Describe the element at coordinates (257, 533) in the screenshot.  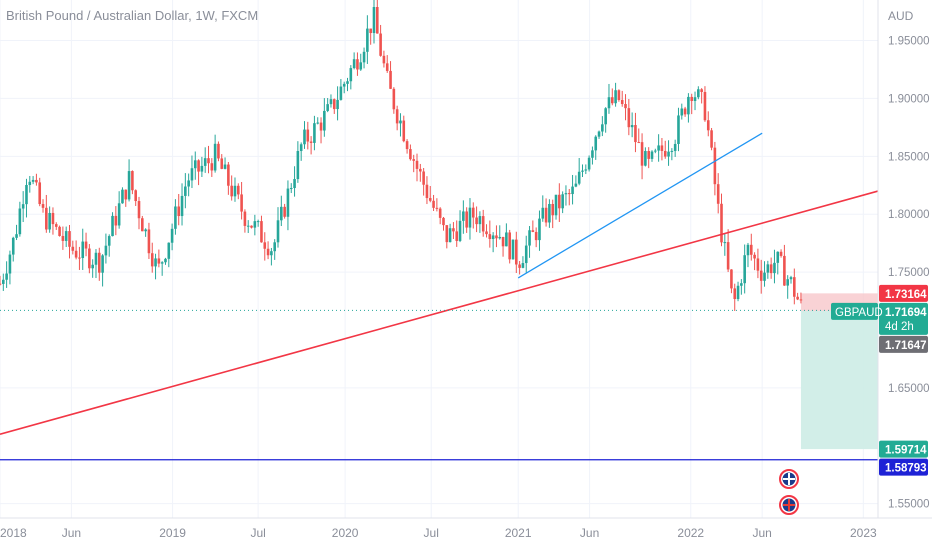
I see `x-tick-label: Jul` at that location.